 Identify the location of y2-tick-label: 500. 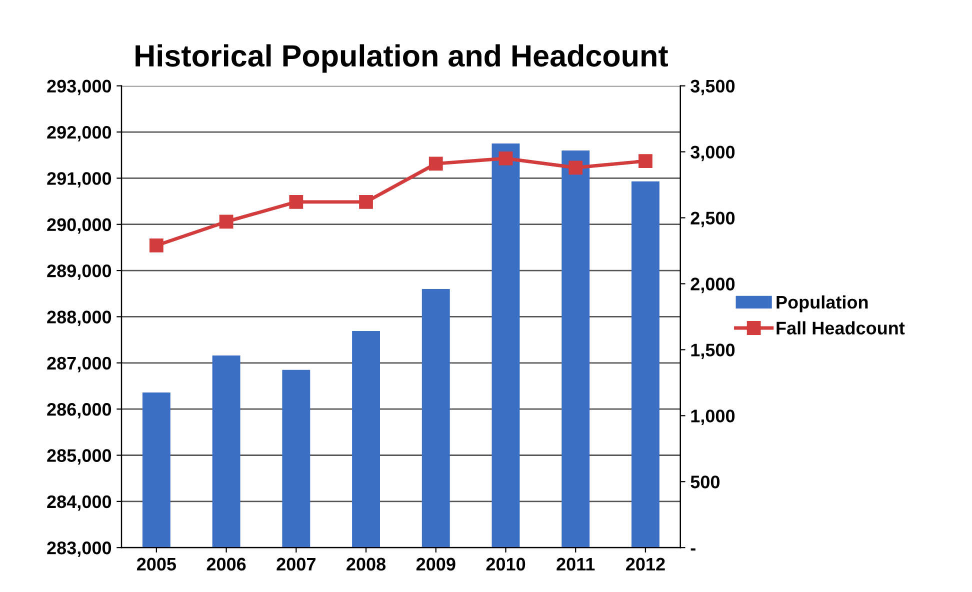
(705, 482).